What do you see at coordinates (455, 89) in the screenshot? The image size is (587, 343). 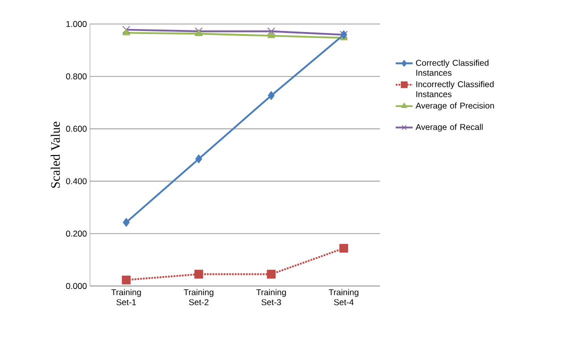 I see `legend-label: Incorrectly Classified Instances` at bounding box center [455, 89].